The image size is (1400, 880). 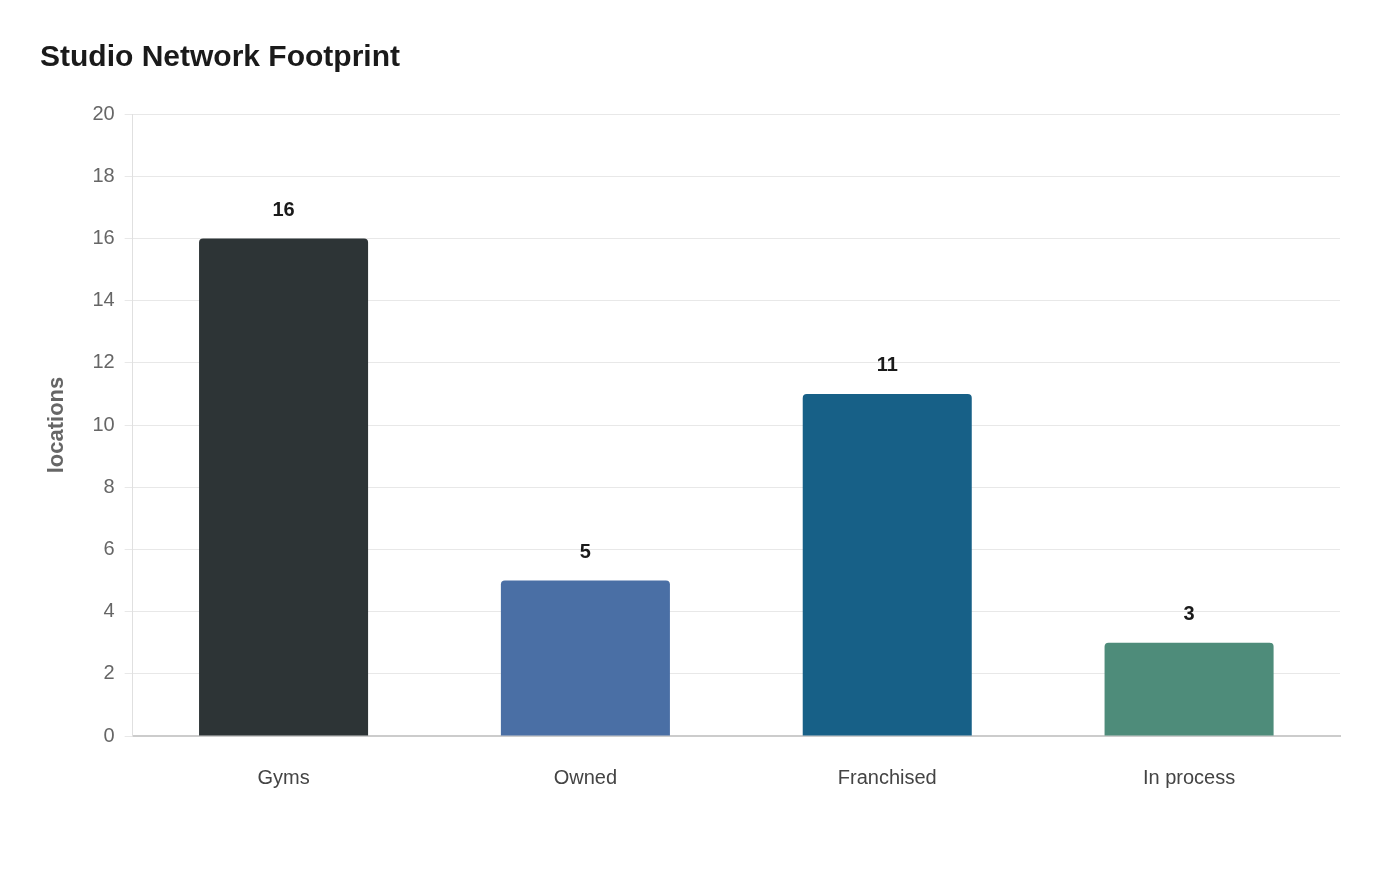 What do you see at coordinates (585, 776) in the screenshot?
I see `x-tick-label: Owned` at bounding box center [585, 776].